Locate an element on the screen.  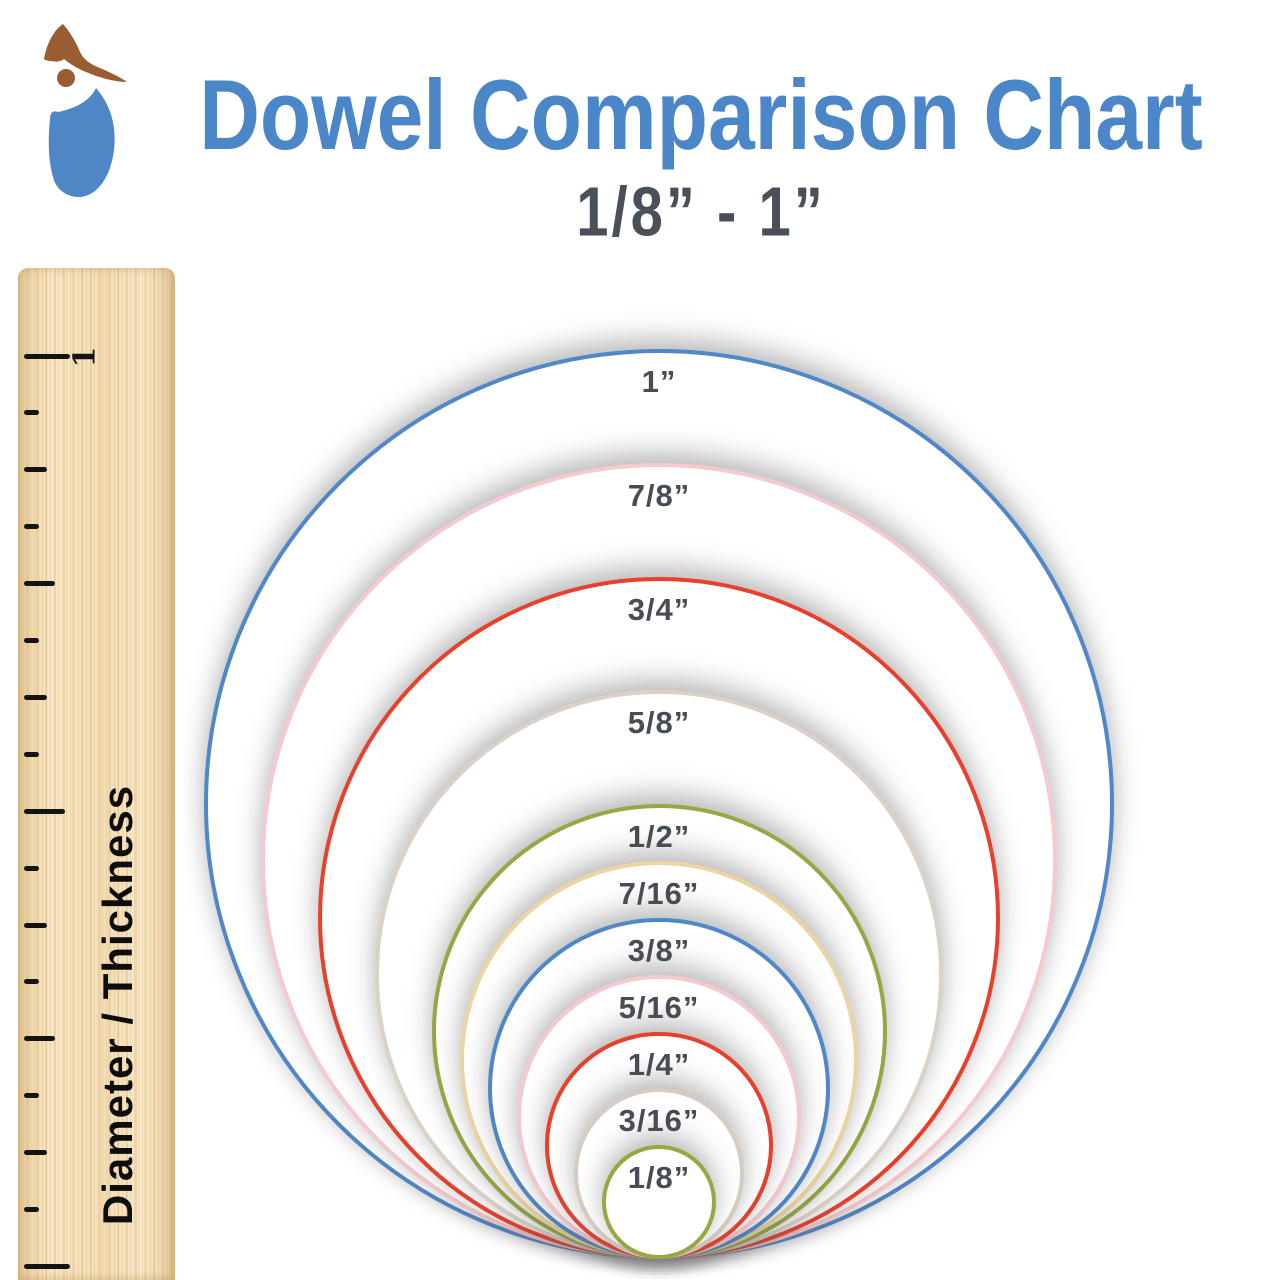
logo-body-icon is located at coordinates (81, 143).